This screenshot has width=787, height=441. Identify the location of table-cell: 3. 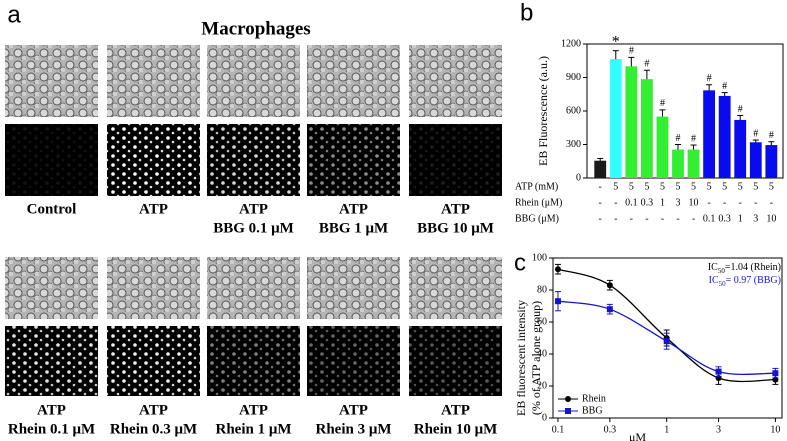
(755, 218).